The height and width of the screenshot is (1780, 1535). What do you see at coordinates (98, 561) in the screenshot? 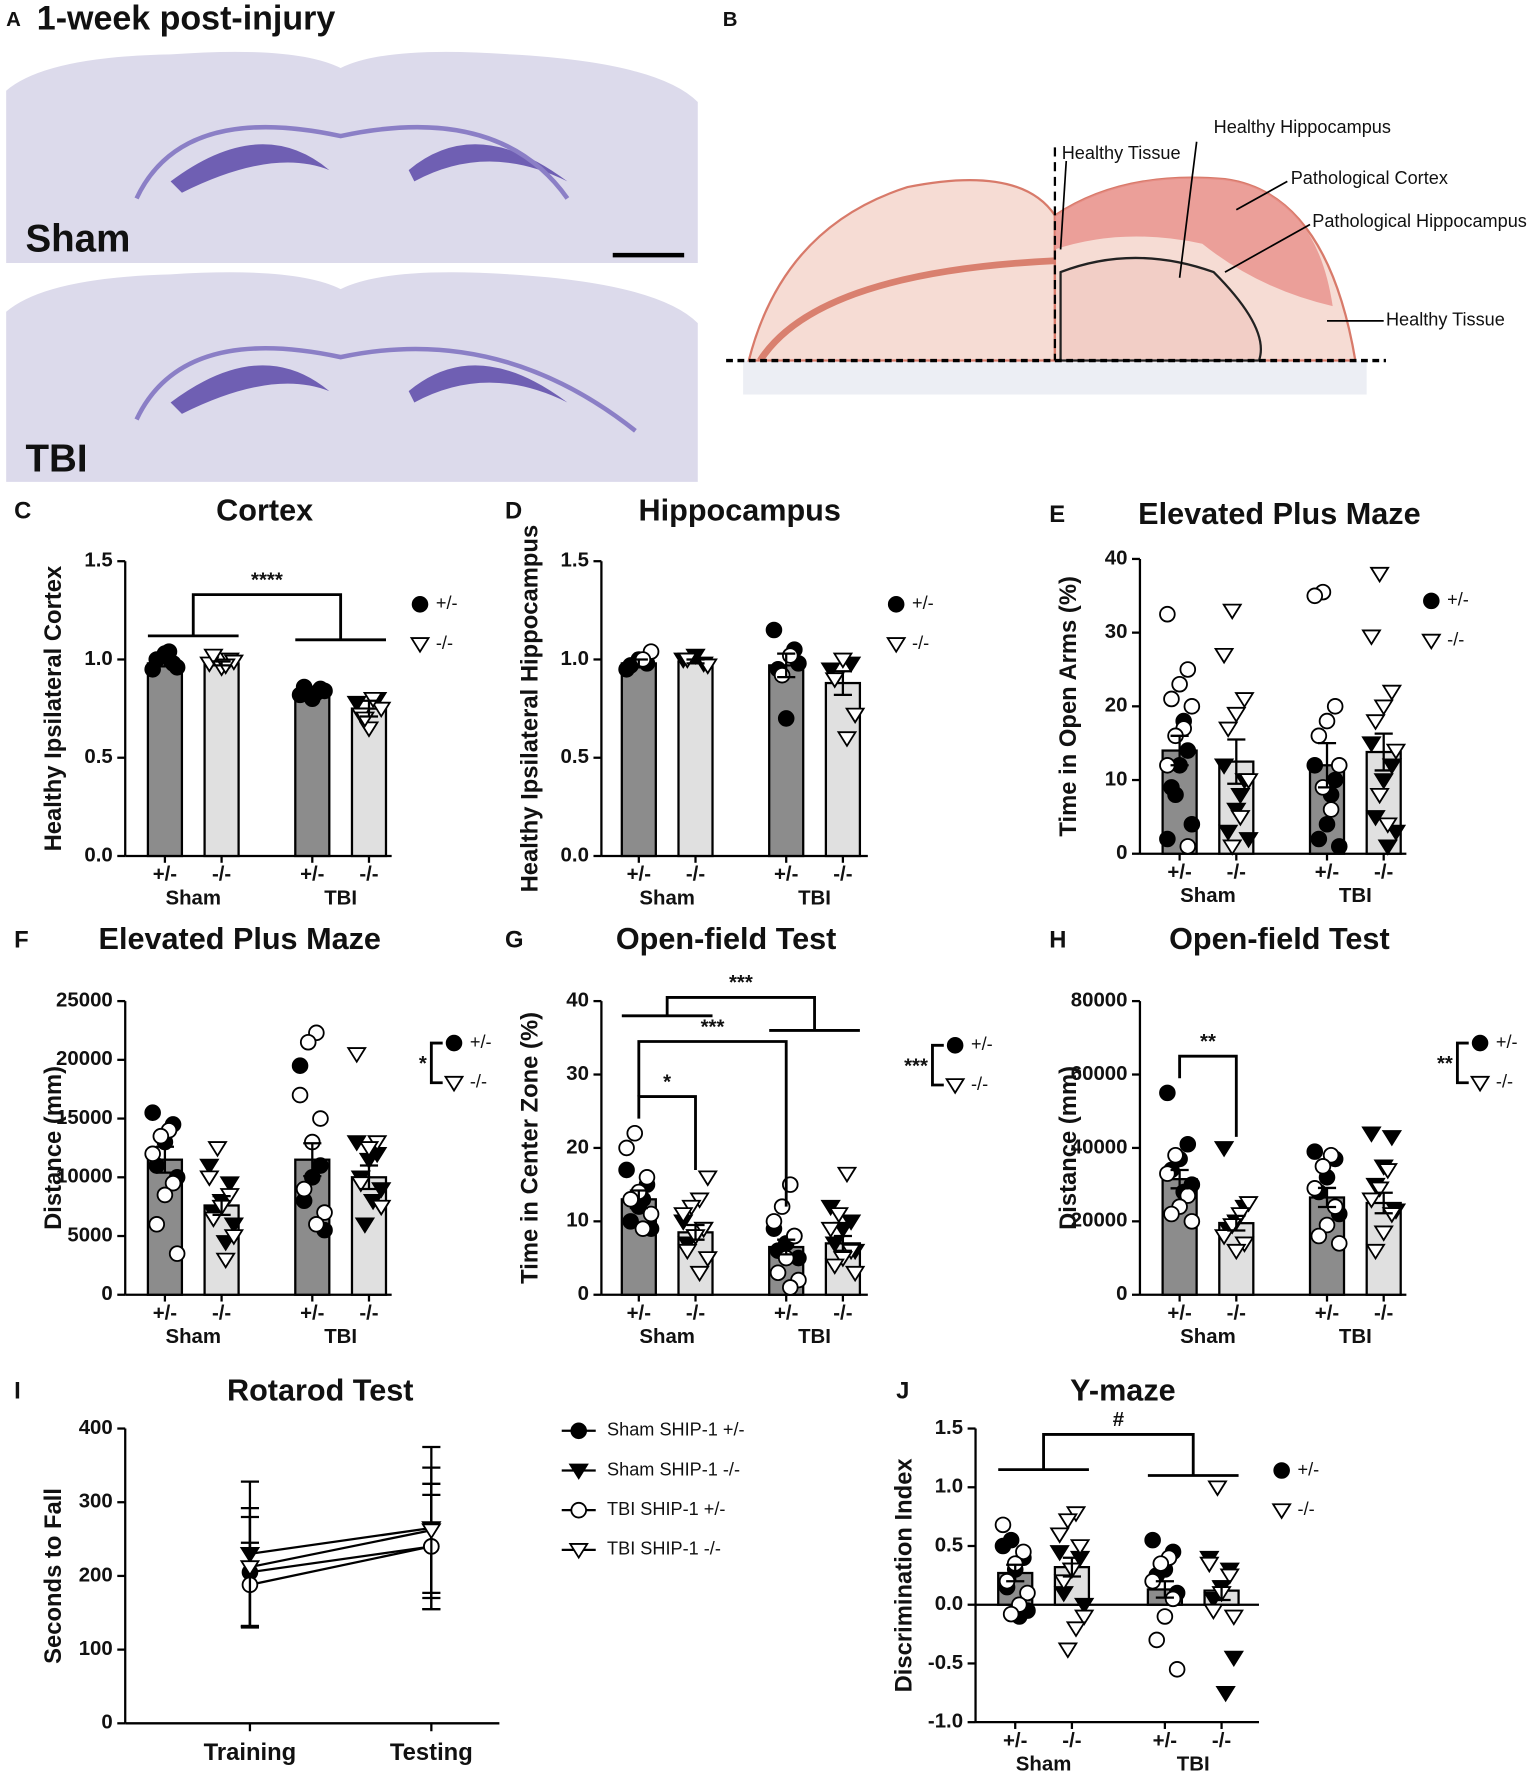
I see `y-tick-label: 1.5` at bounding box center [98, 561].